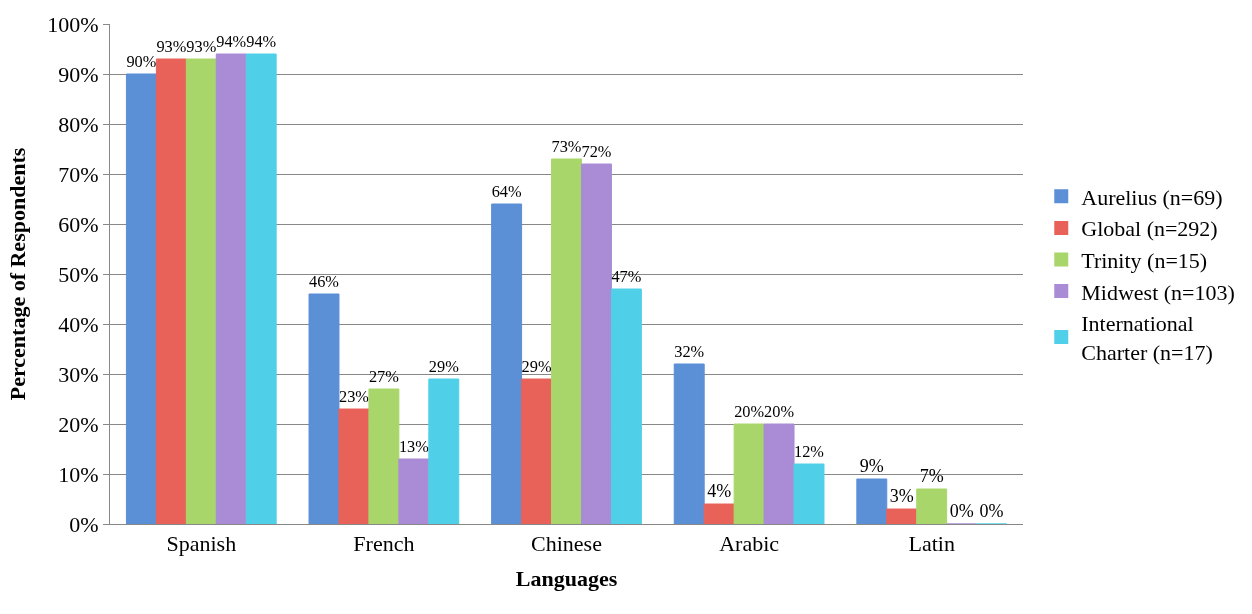  Describe the element at coordinates (78, 224) in the screenshot. I see `y-tick-label: 60%` at that location.